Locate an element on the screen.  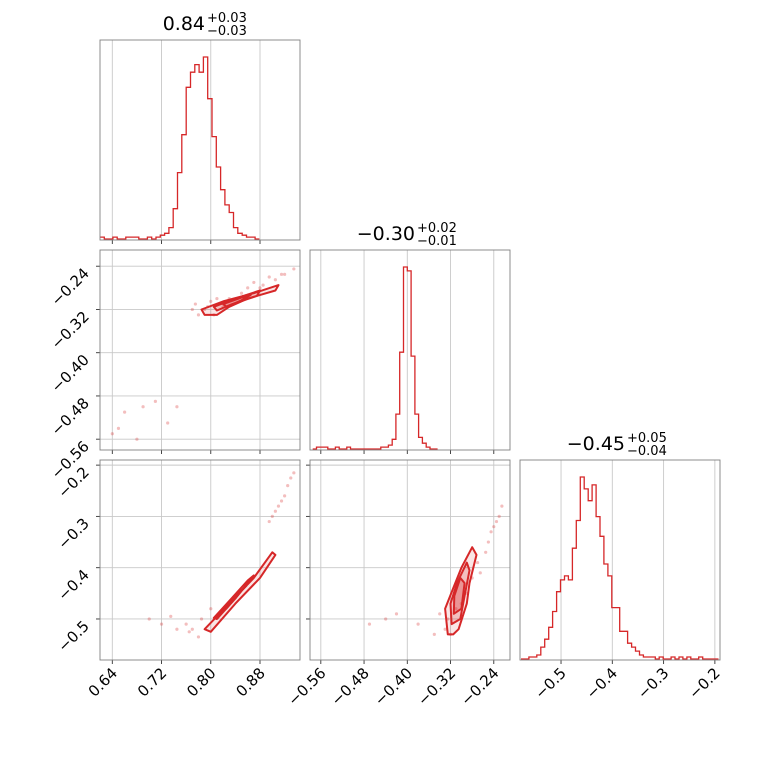
x-tick-label: 0.72 is located at coordinates (152, 682).